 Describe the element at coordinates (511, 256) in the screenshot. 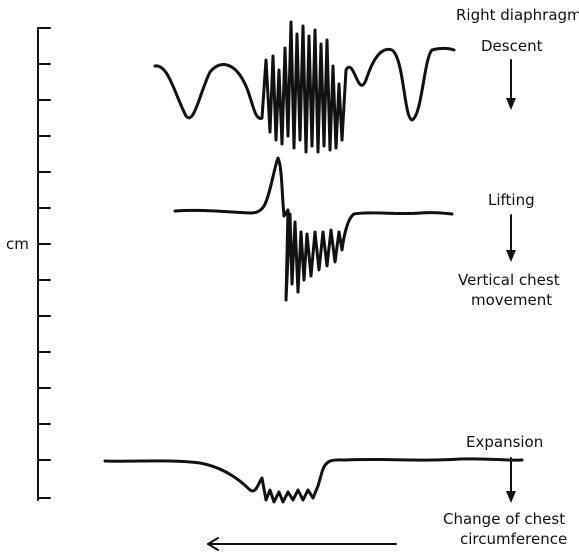

I see `lifting-arrow-head` at that location.